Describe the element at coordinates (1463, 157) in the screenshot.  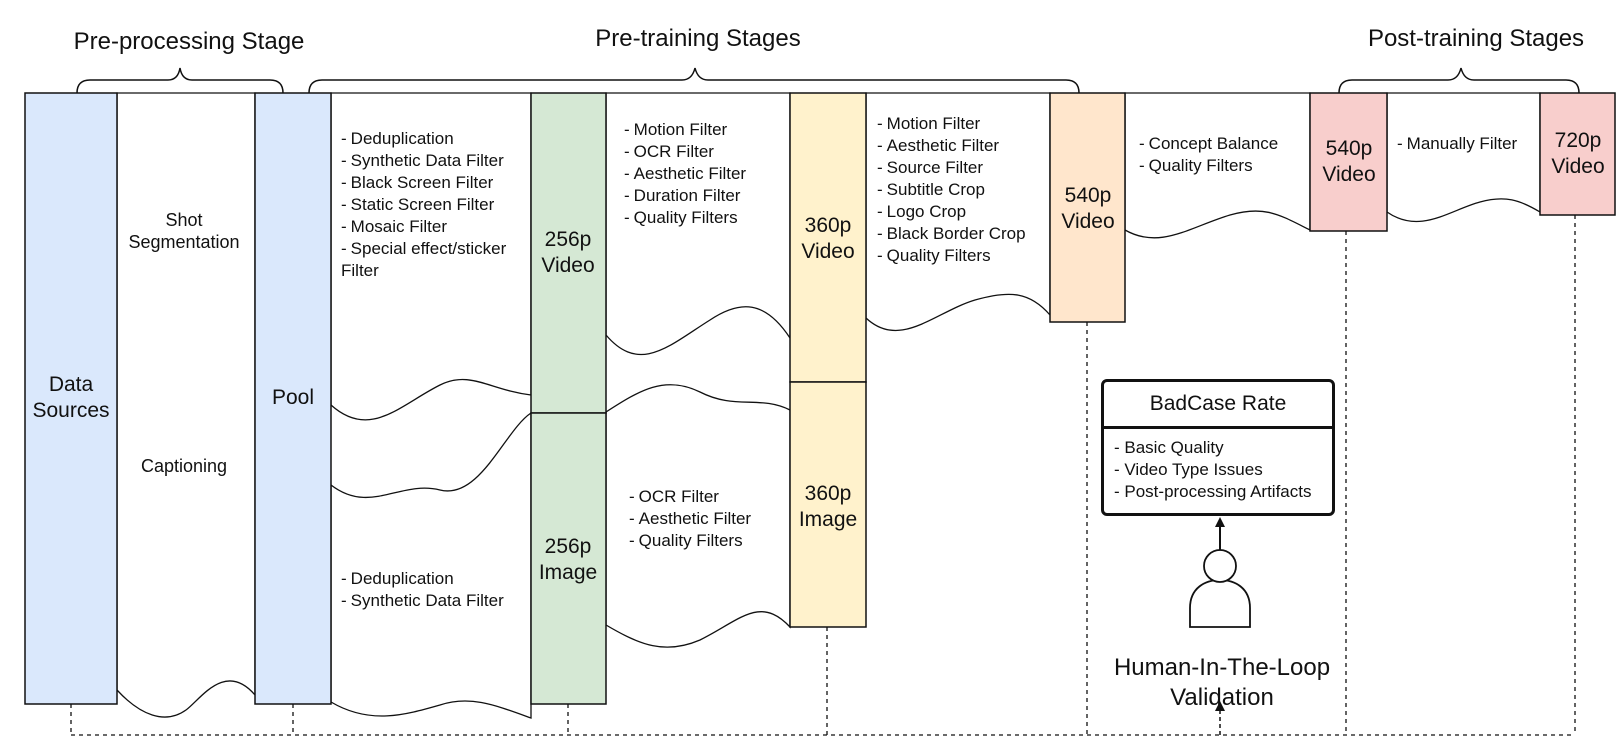
I see `filter-panel-540v-720v` at that location.